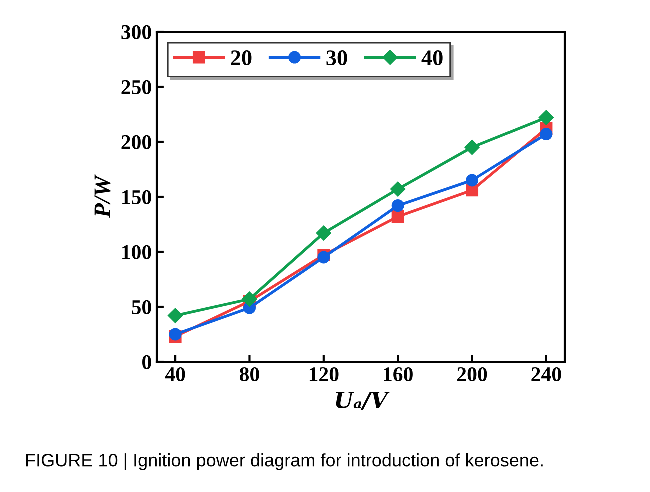  Describe the element at coordinates (363, 401) in the screenshot. I see `x-axis-title: Uₐ/V` at that location.